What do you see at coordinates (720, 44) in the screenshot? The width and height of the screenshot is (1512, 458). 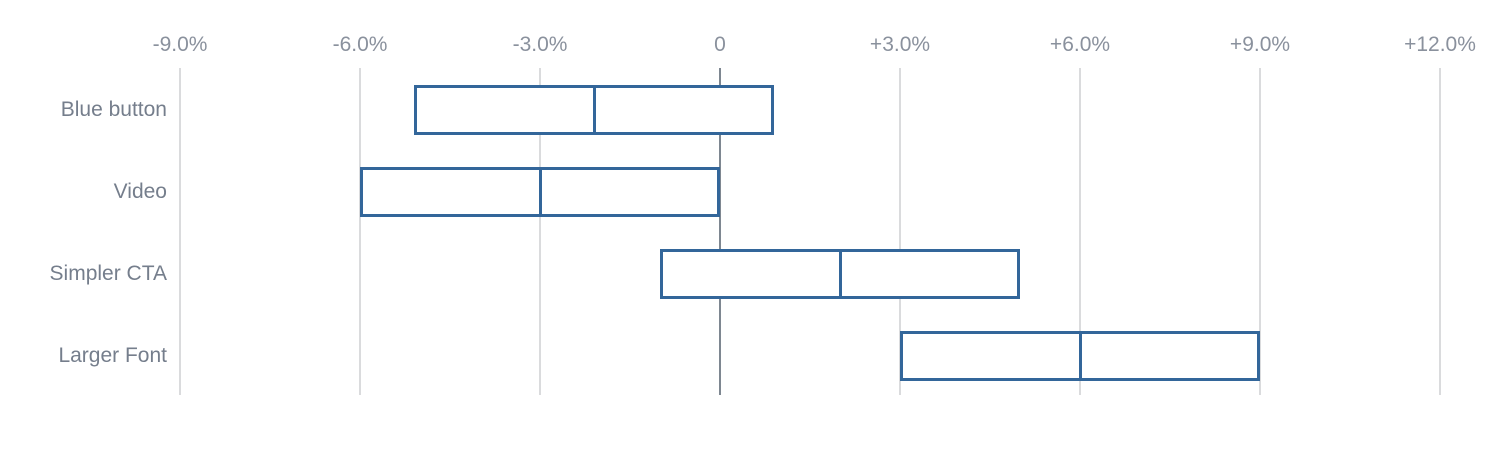 I see `x-tick-label: 0` at bounding box center [720, 44].